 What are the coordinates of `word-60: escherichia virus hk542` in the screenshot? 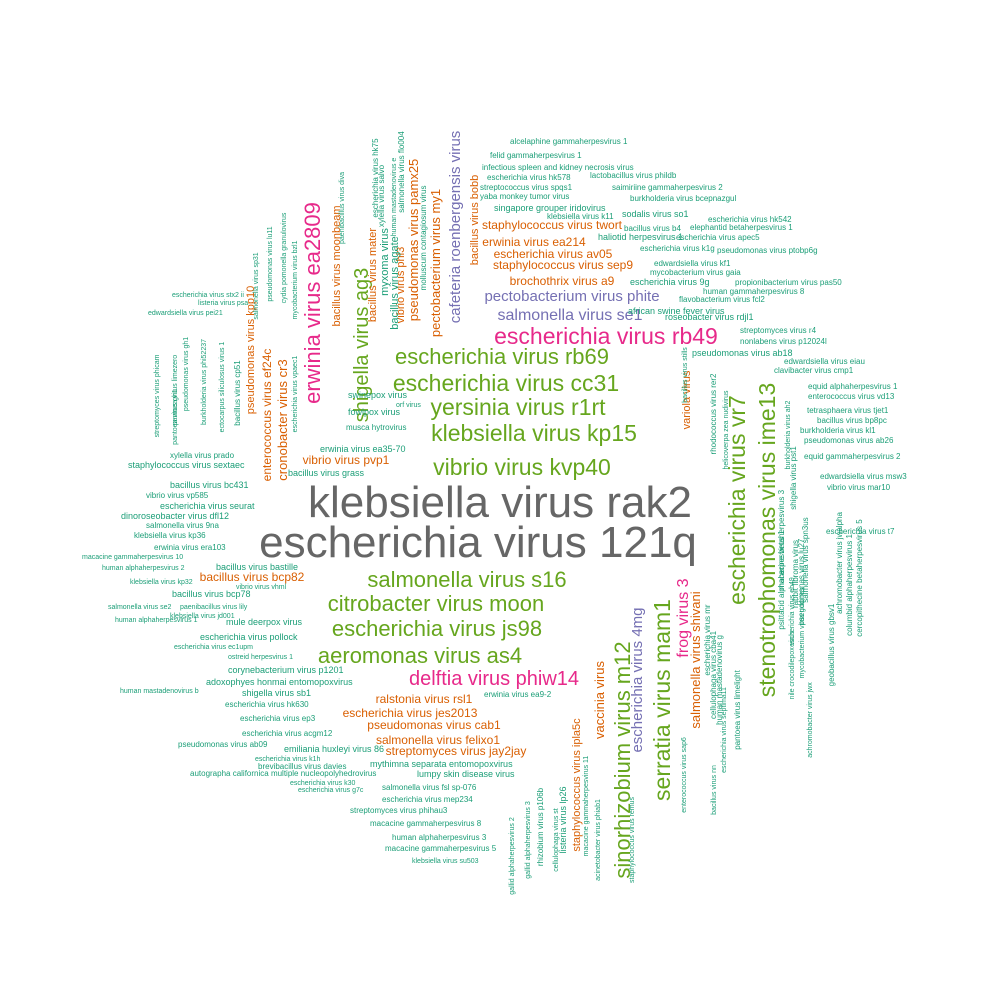 It's located at (750, 219).